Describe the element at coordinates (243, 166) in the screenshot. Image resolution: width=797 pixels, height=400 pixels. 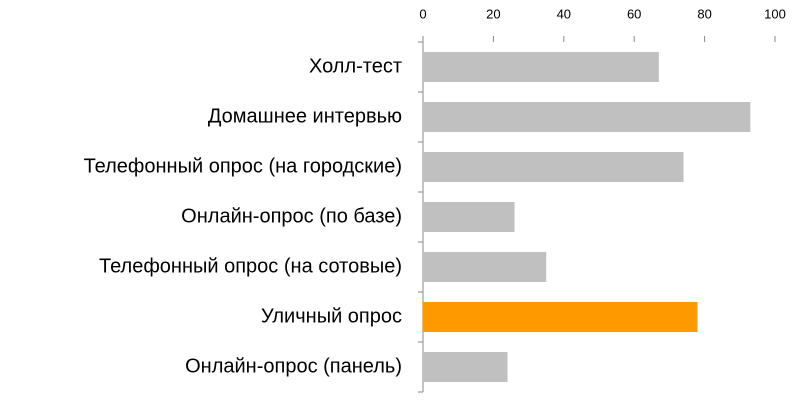
I see `category-label: Телефонный опрос (на городские)` at that location.